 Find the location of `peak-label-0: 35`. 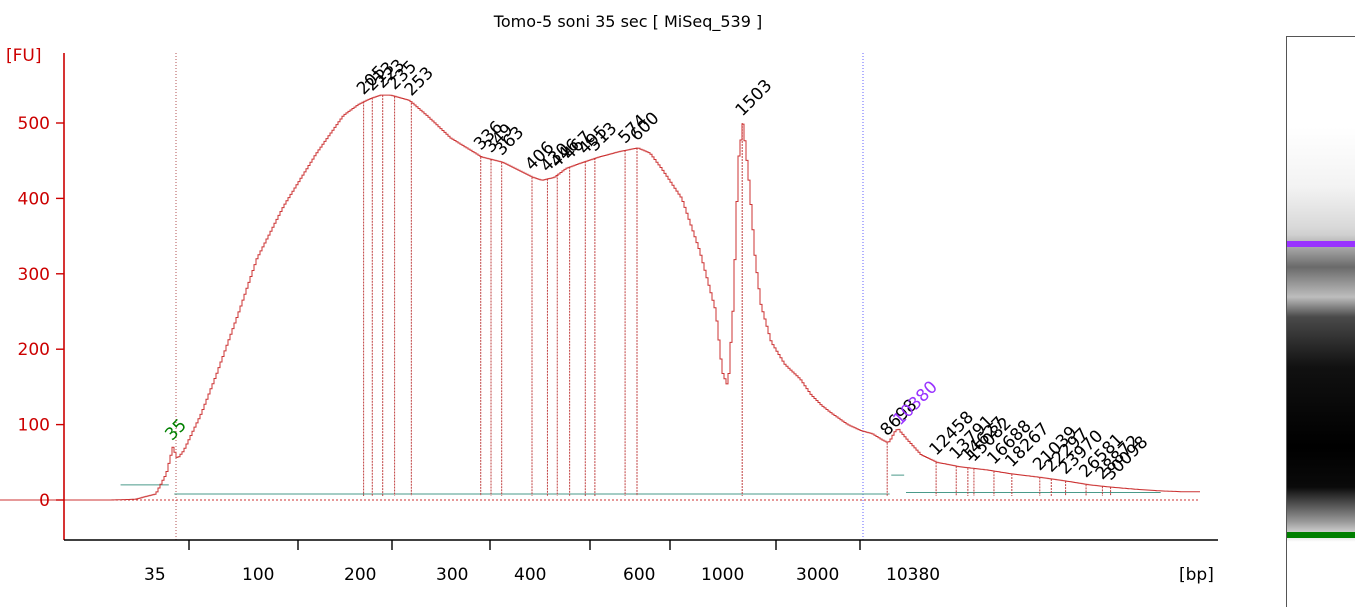

peak-label-0: 35 is located at coordinates (175, 429).